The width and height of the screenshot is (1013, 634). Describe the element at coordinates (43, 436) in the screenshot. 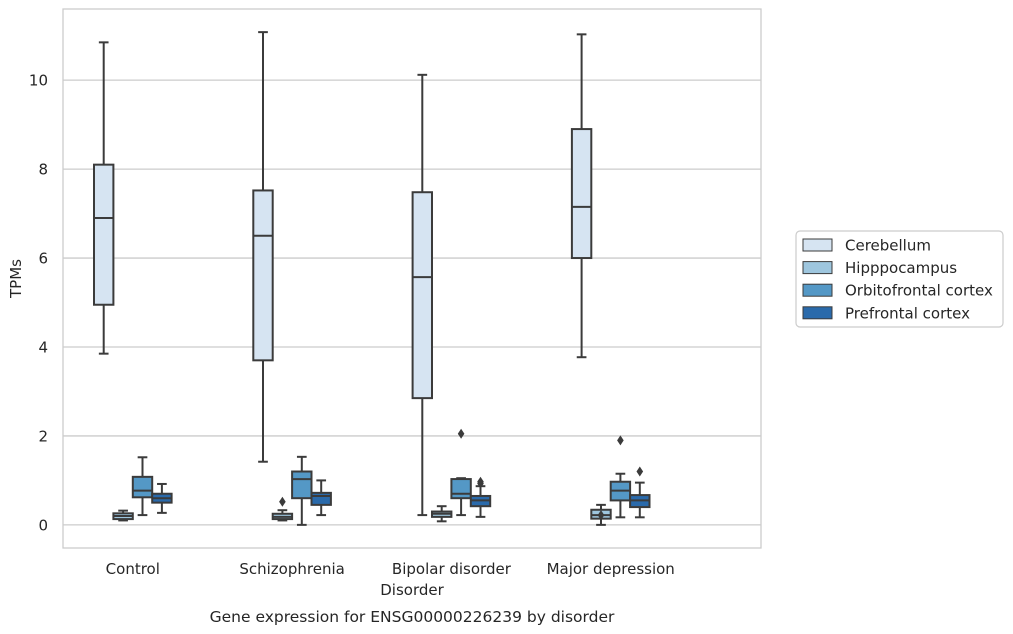

I see `y-tick-label: 2` at that location.